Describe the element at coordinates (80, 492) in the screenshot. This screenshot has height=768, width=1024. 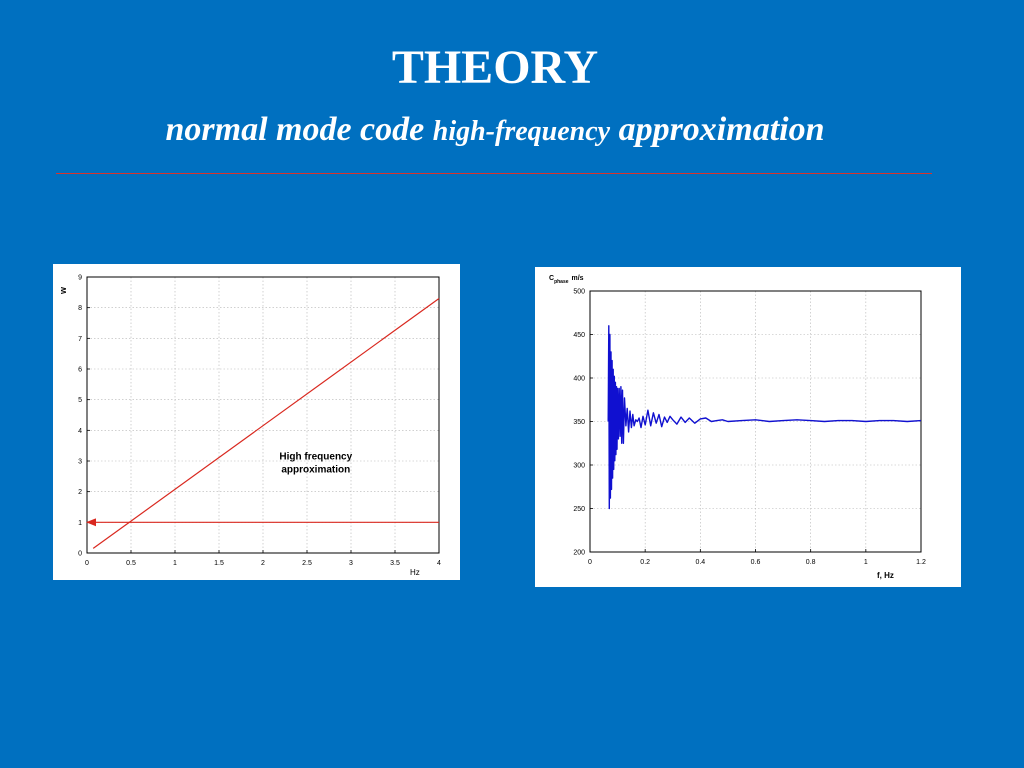
I see `y-tick-label: 2` at that location.